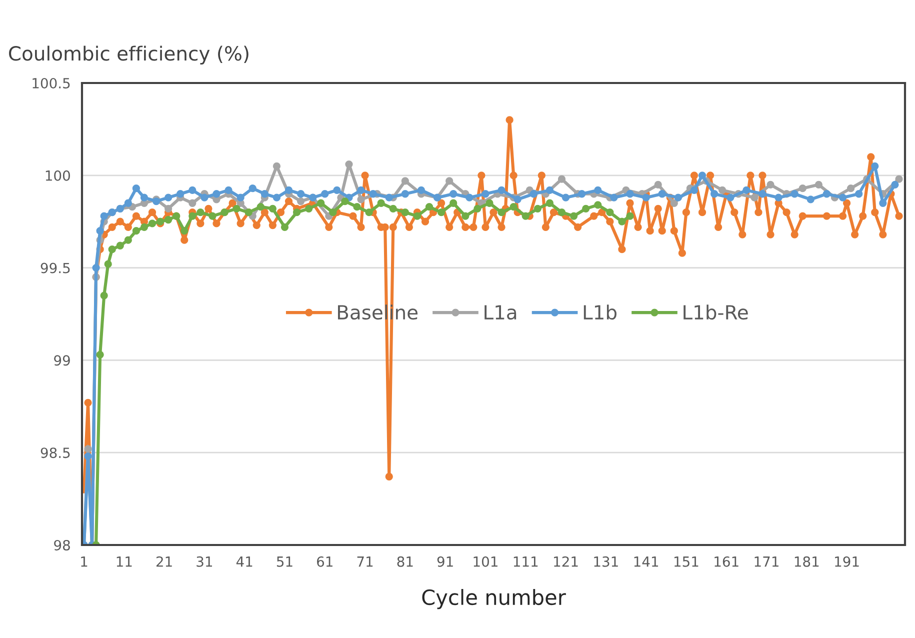  I want to click on x-tick-label: 91, so click(445, 561).